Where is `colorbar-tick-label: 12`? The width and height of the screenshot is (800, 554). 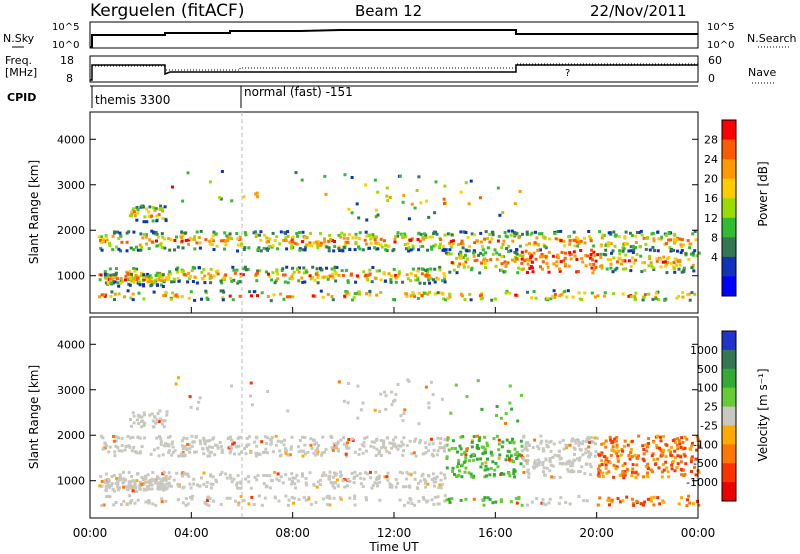 colorbar-tick-label: 12 is located at coordinates (711, 218).